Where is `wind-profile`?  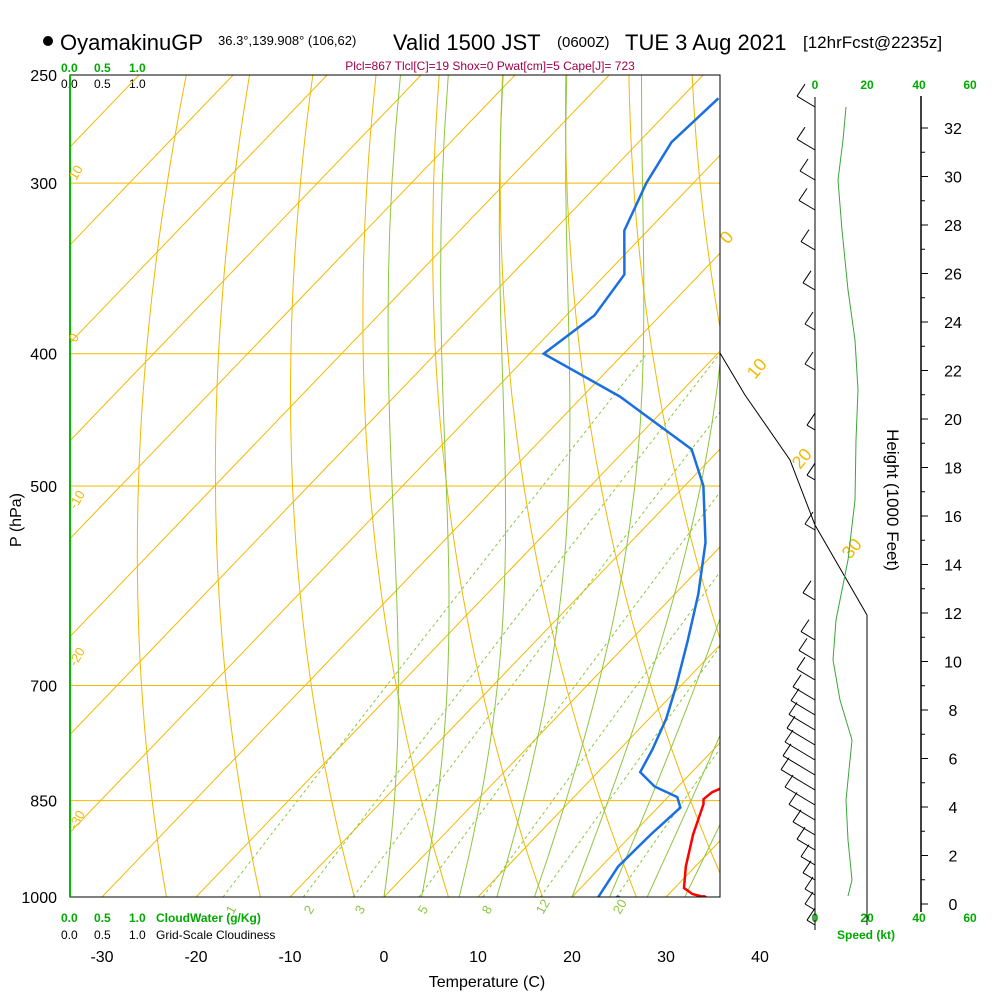
wind-profile is located at coordinates (793, 506).